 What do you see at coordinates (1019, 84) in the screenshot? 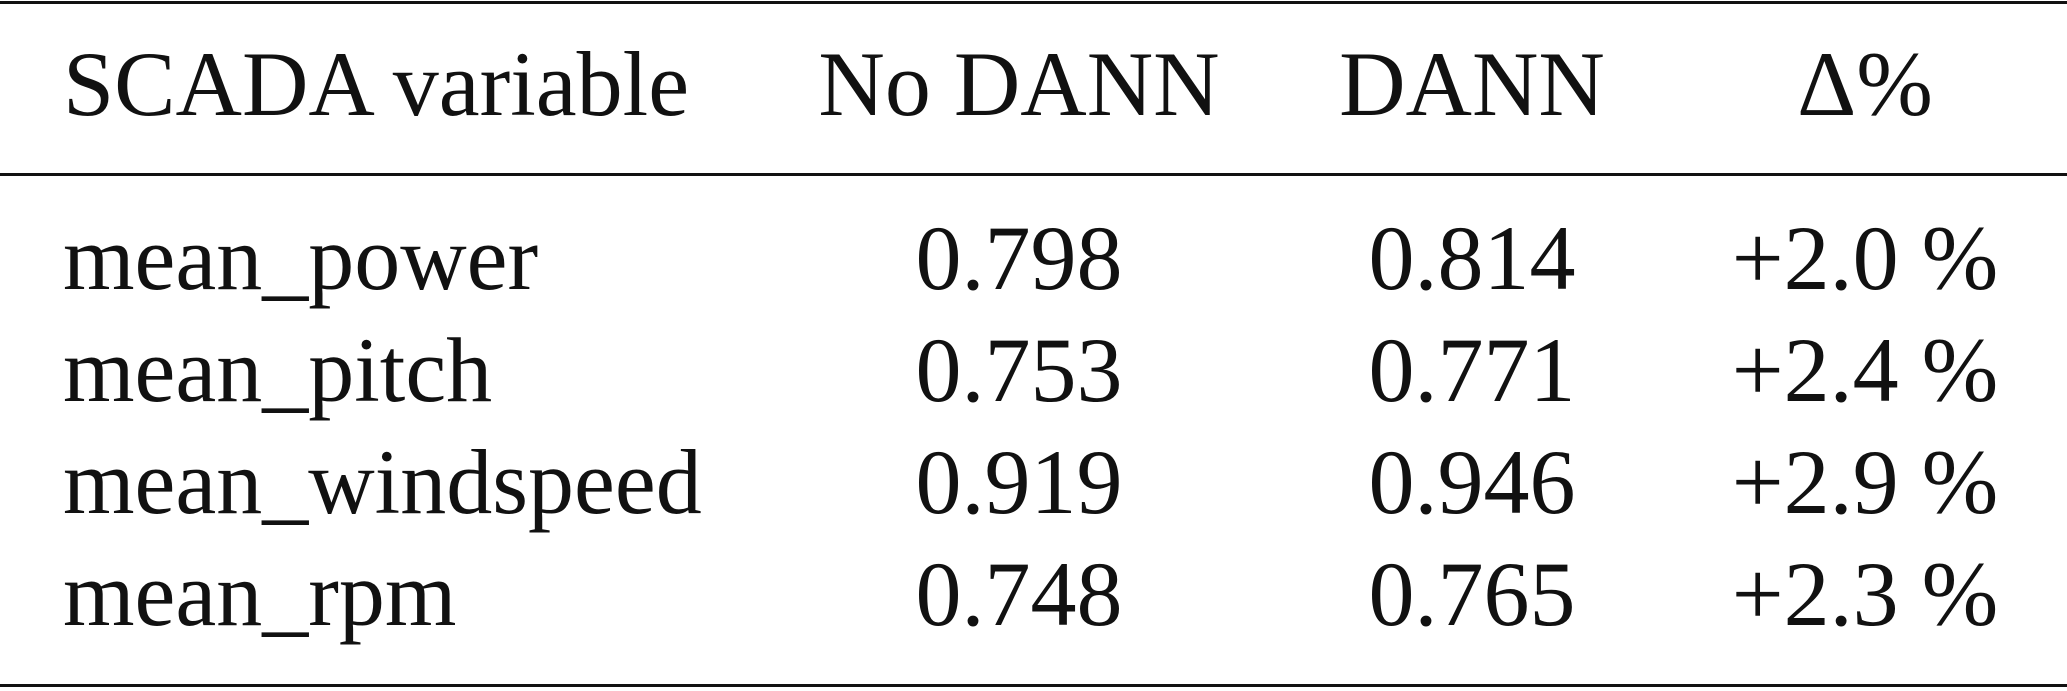
I see `header-cell: No DANN` at bounding box center [1019, 84].